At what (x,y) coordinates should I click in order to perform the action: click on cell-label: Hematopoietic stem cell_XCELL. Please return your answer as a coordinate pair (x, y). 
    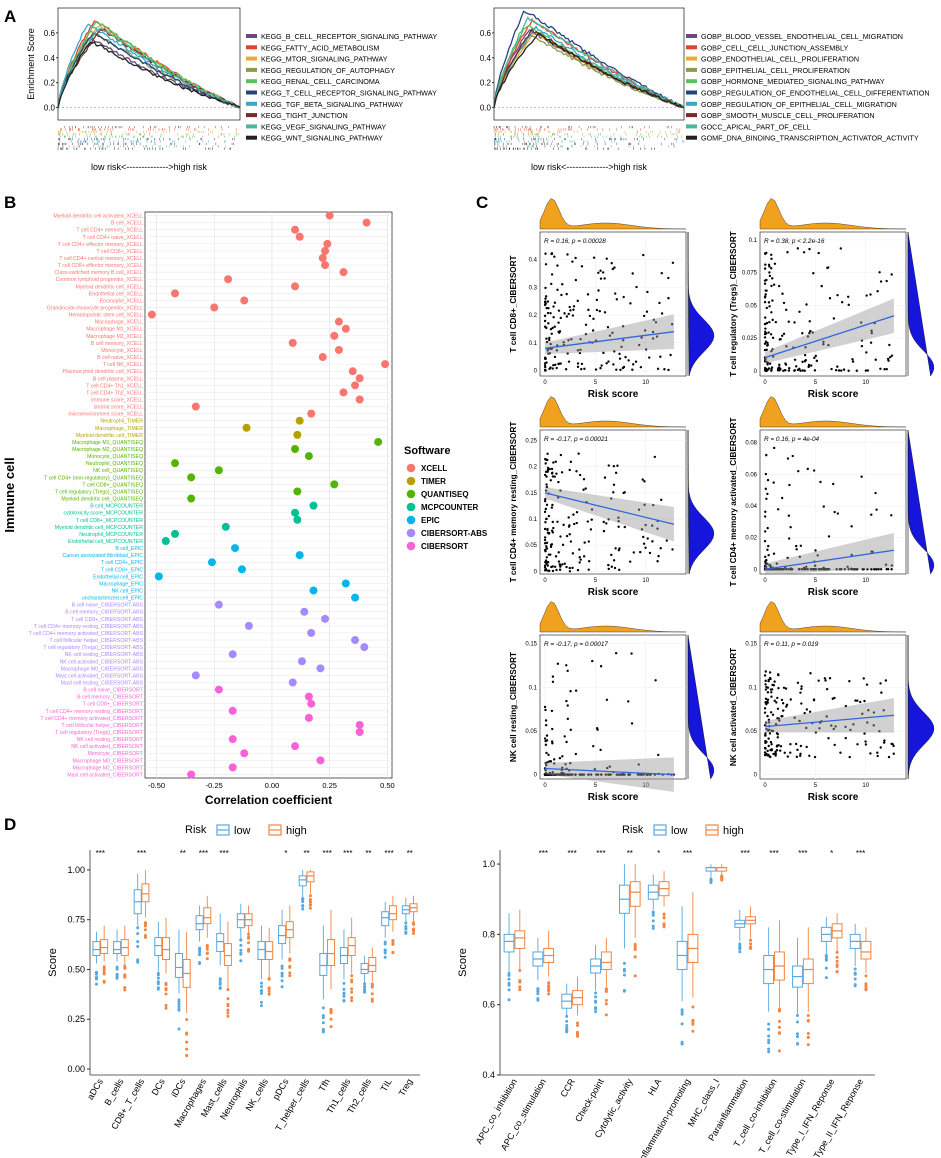
    Looking at the image, I should click on (106, 316).